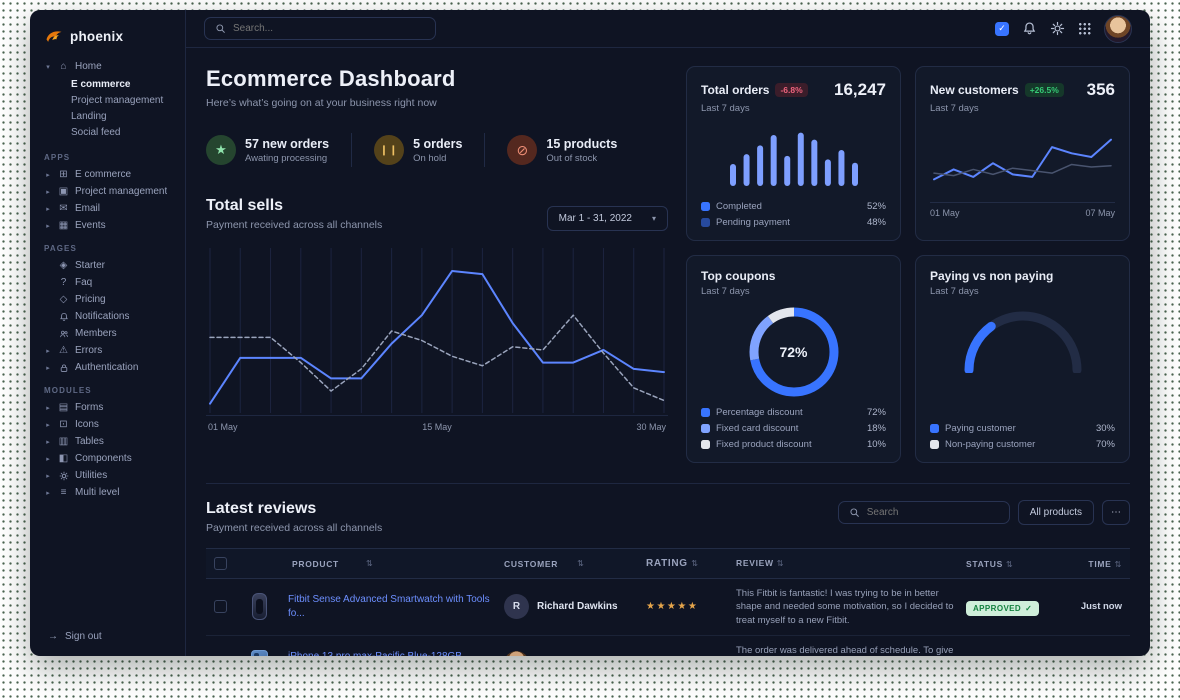  What do you see at coordinates (1084, 28) in the screenshot?
I see `apps-grid-icon` at bounding box center [1084, 28].